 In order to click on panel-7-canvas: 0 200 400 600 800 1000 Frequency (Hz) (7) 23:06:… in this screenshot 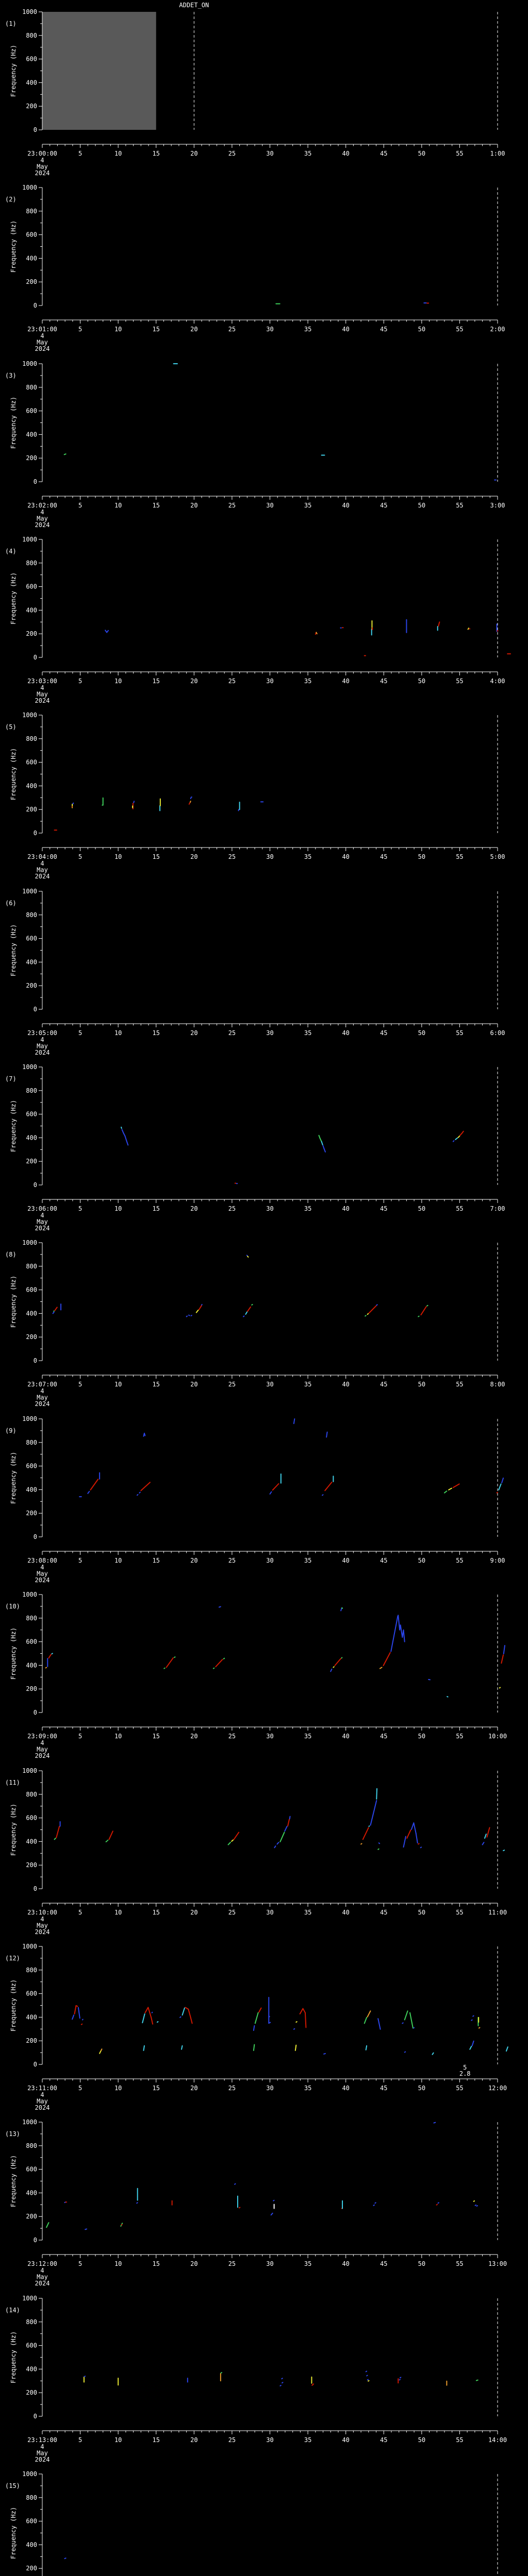, I will do `click(255, 1147)`.